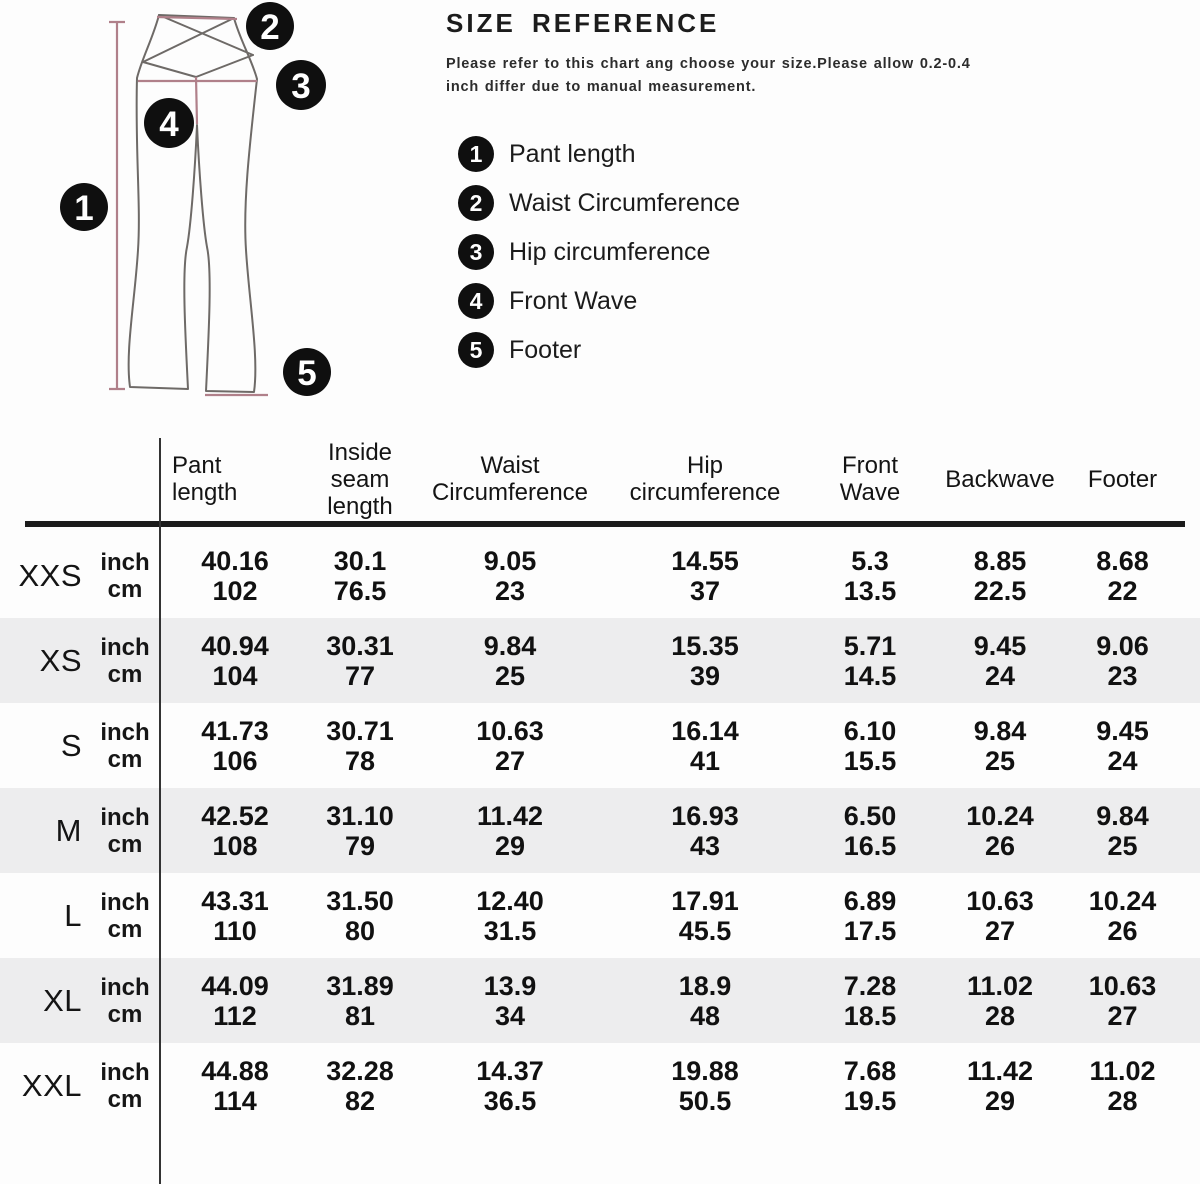 This screenshot has width=1200, height=1184. What do you see at coordinates (610, 251) in the screenshot?
I see `legend-item-label: Hip circumference` at bounding box center [610, 251].